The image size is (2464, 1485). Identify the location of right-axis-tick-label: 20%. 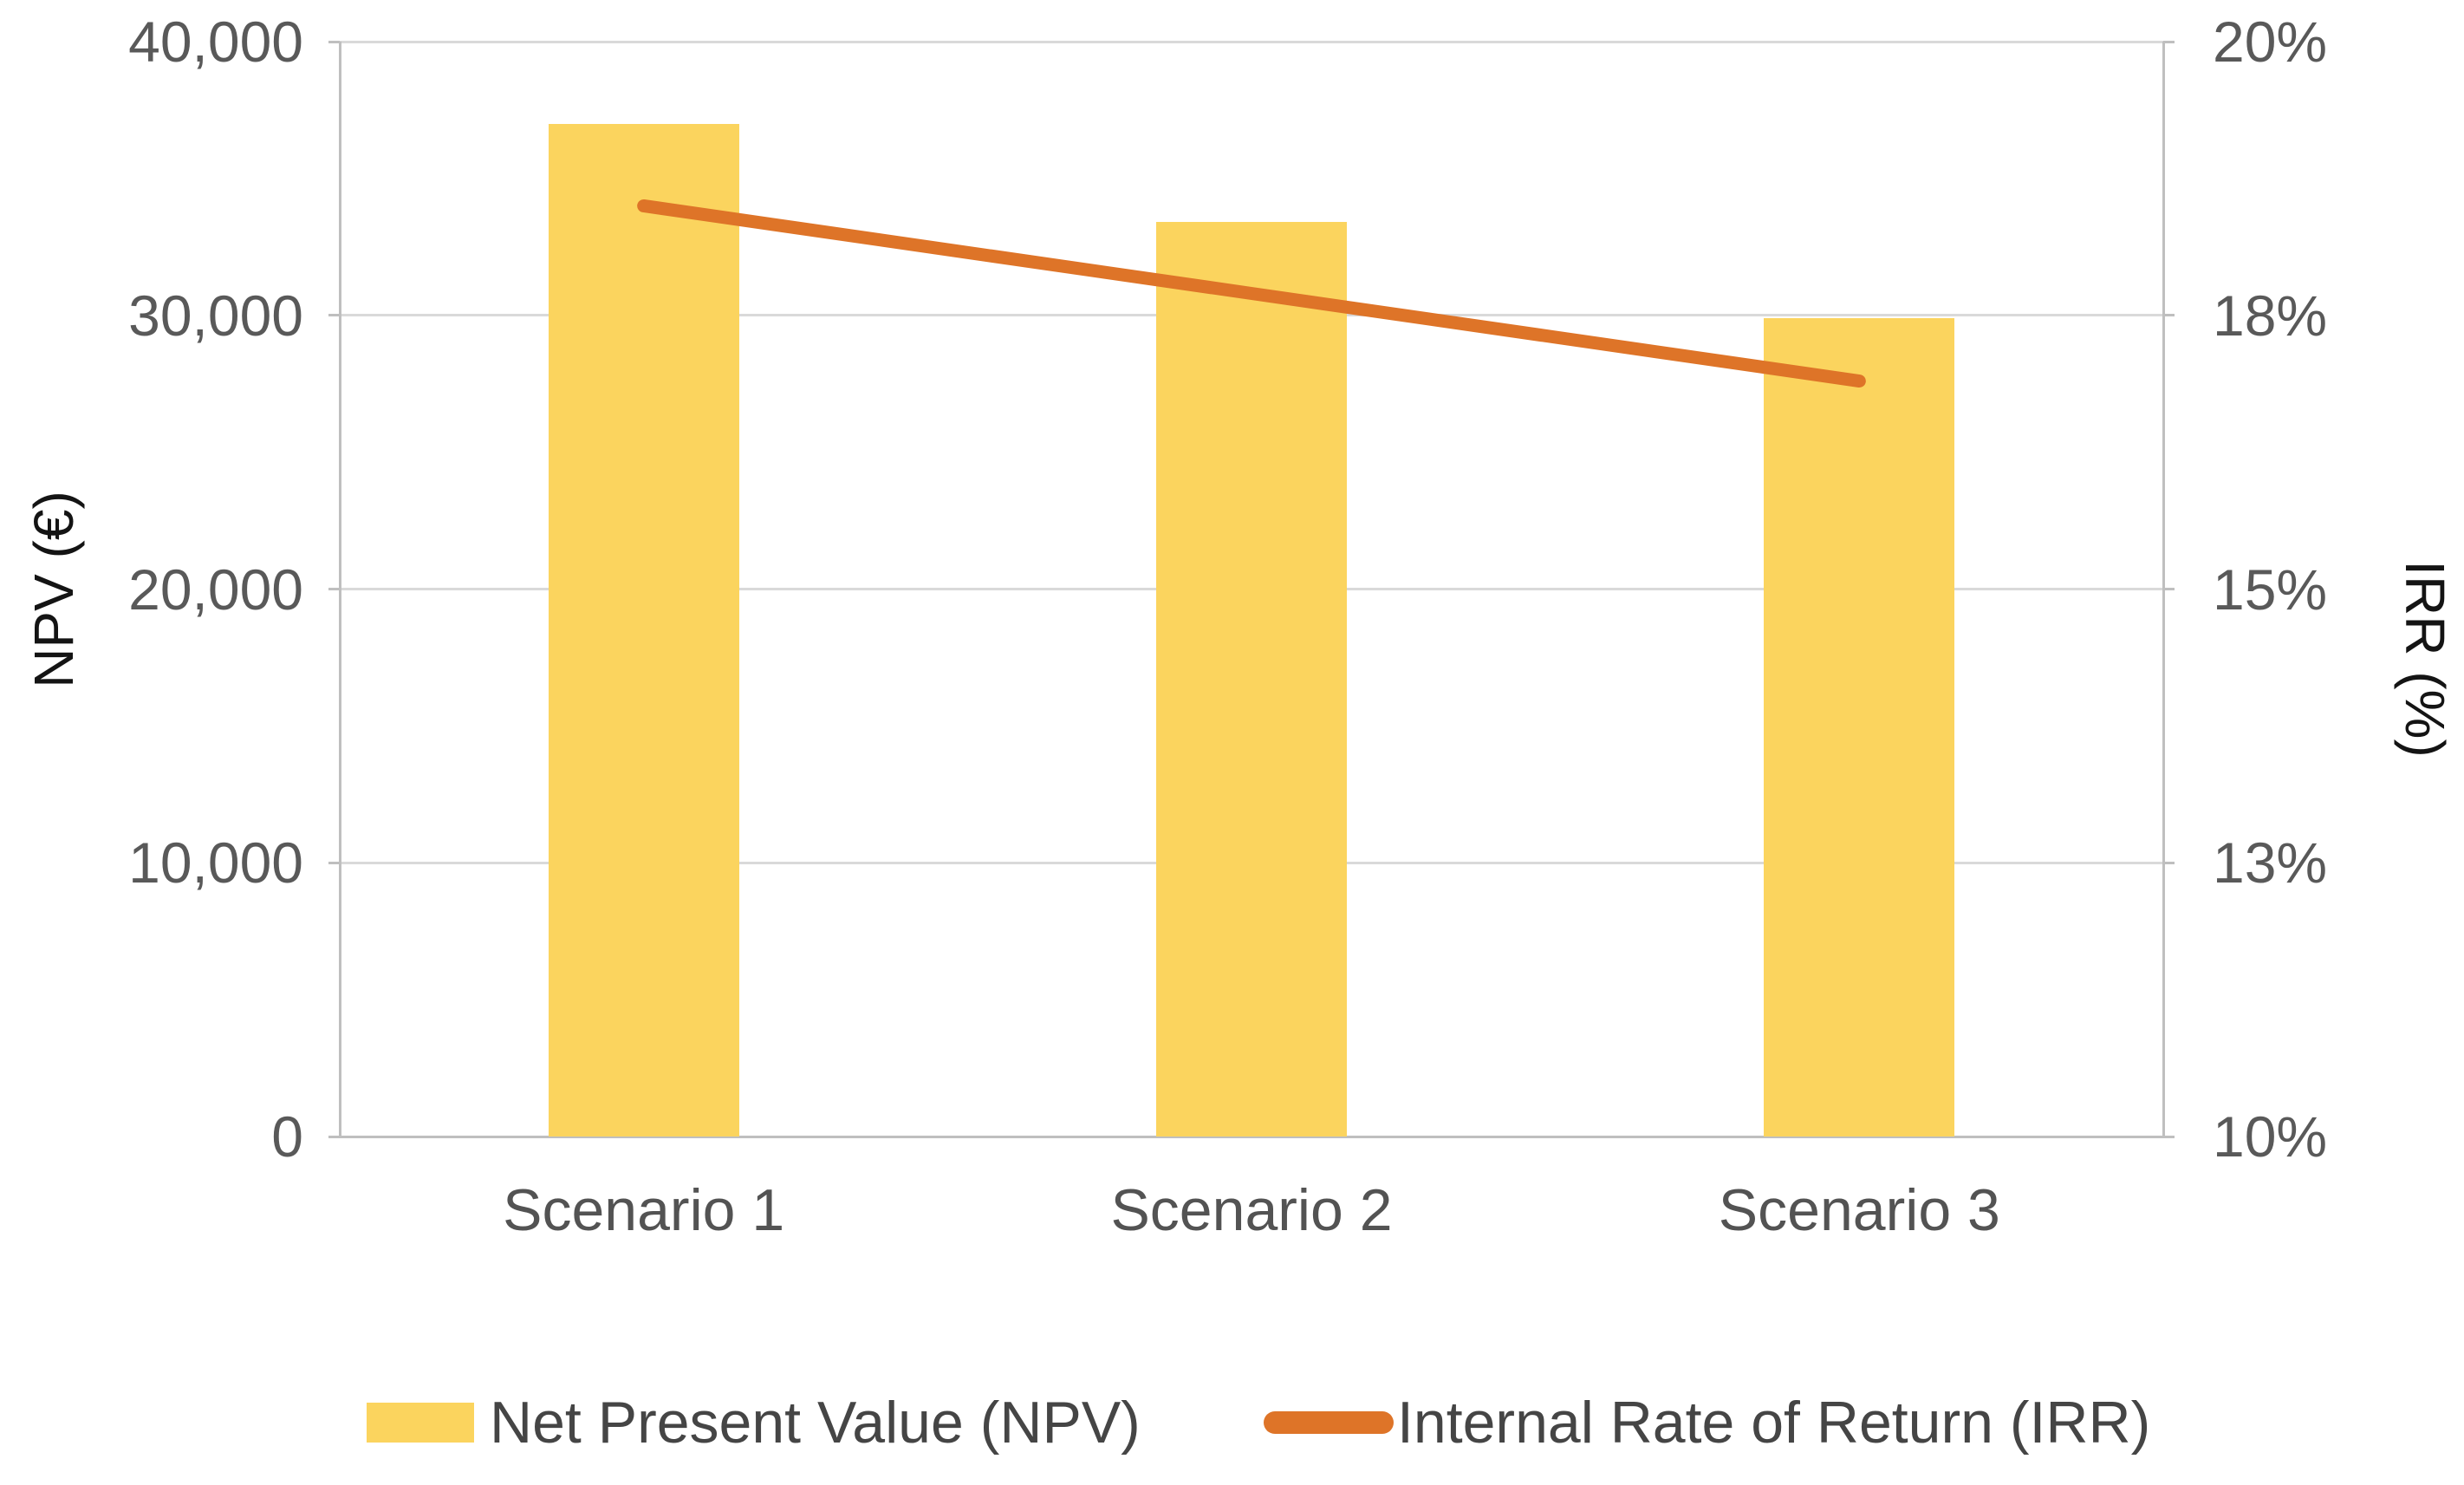
(2270, 42).